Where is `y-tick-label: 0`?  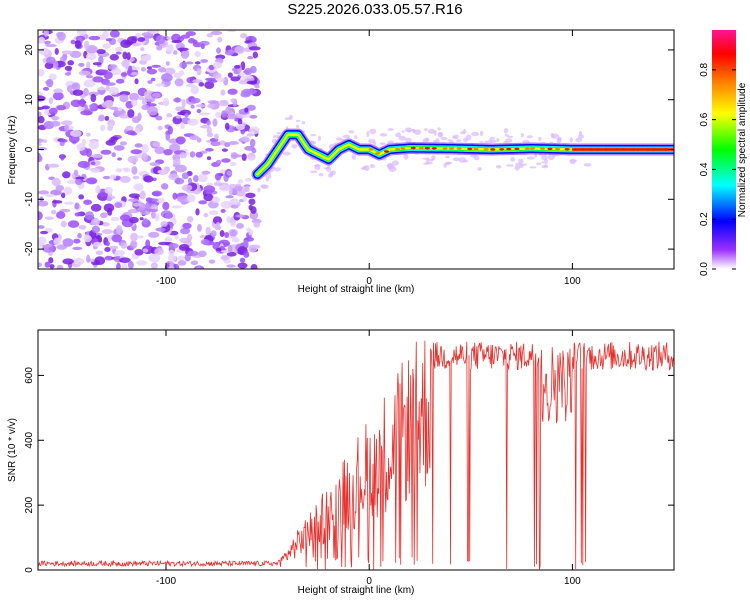
y-tick-label: 0 is located at coordinates (29, 149).